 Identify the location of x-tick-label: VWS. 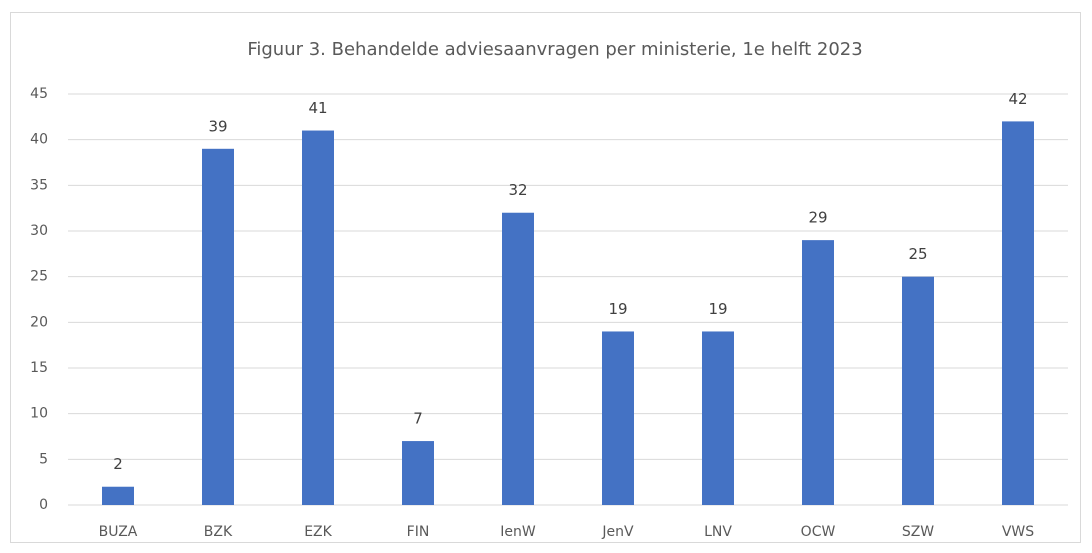
(1018, 532).